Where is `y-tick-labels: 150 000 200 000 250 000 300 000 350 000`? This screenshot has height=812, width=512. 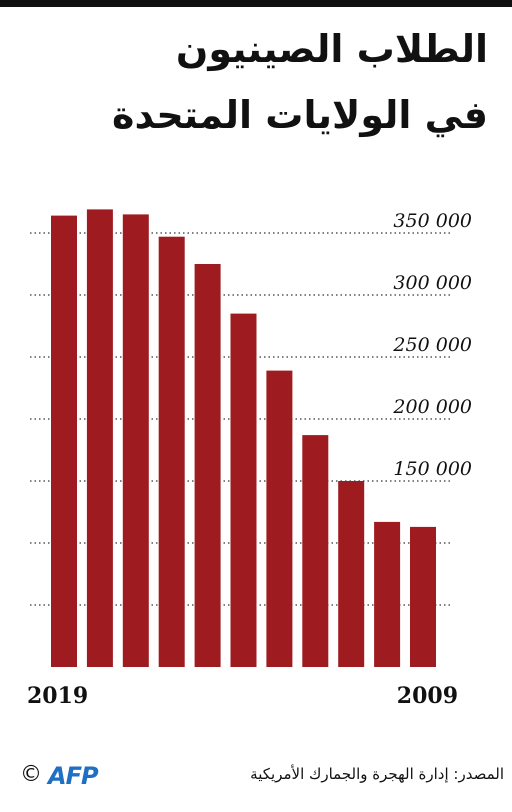
y-tick-labels: 150 000 200 000 250 000 300 000 350 000 is located at coordinates (432, 345).